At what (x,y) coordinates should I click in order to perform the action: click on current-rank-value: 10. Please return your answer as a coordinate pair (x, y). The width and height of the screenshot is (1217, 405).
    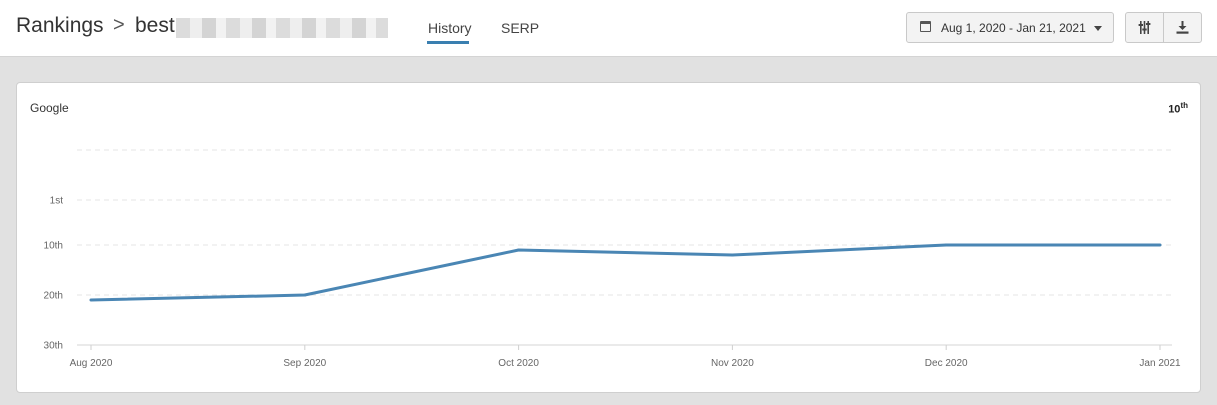
    Looking at the image, I should click on (1174, 109).